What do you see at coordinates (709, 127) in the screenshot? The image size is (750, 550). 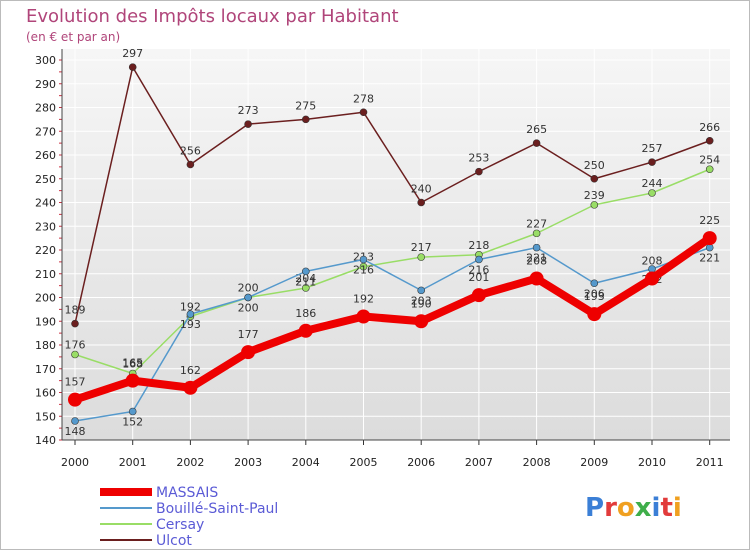 I see `data-label: 266` at bounding box center [709, 127].